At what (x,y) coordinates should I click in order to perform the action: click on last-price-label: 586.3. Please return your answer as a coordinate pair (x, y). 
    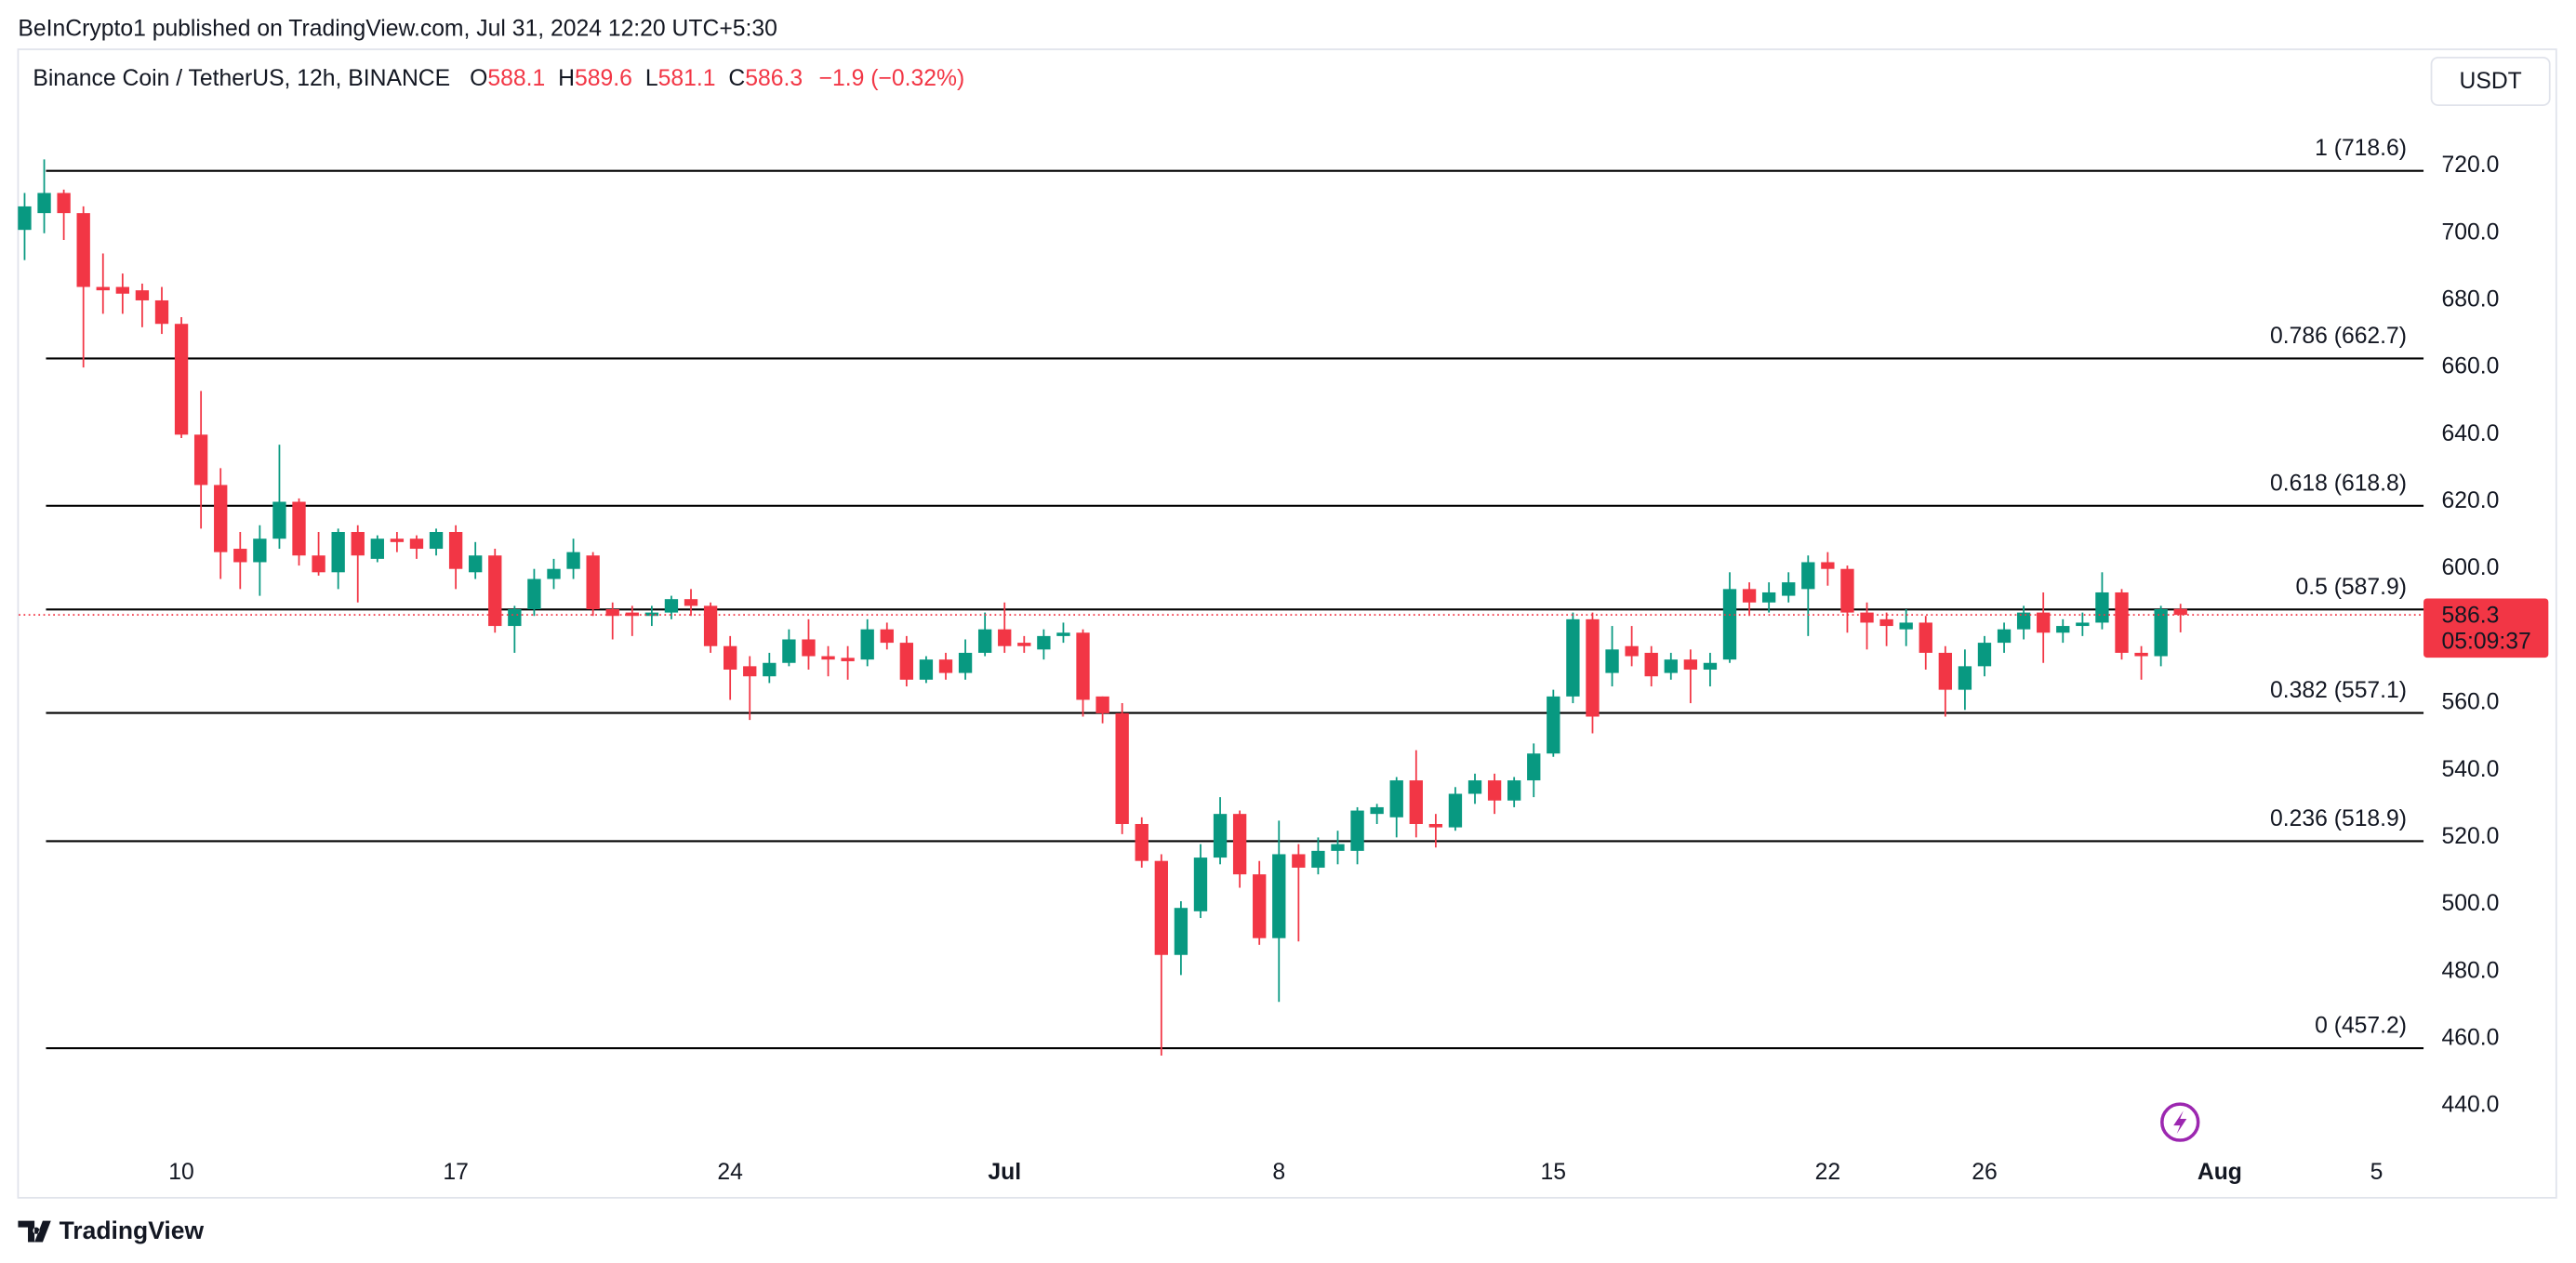
    Looking at the image, I should click on (2470, 615).